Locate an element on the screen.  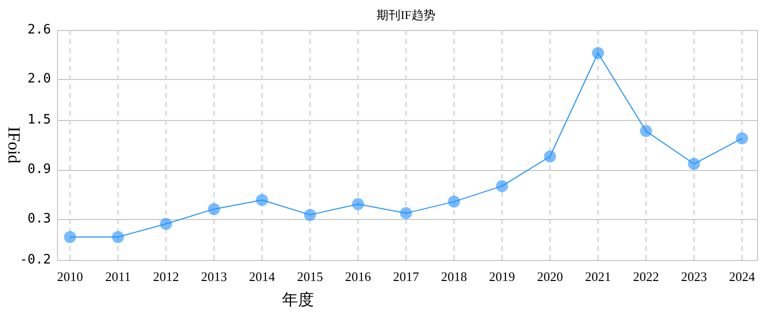
y-tick-label: 2.0 is located at coordinates (39, 79).